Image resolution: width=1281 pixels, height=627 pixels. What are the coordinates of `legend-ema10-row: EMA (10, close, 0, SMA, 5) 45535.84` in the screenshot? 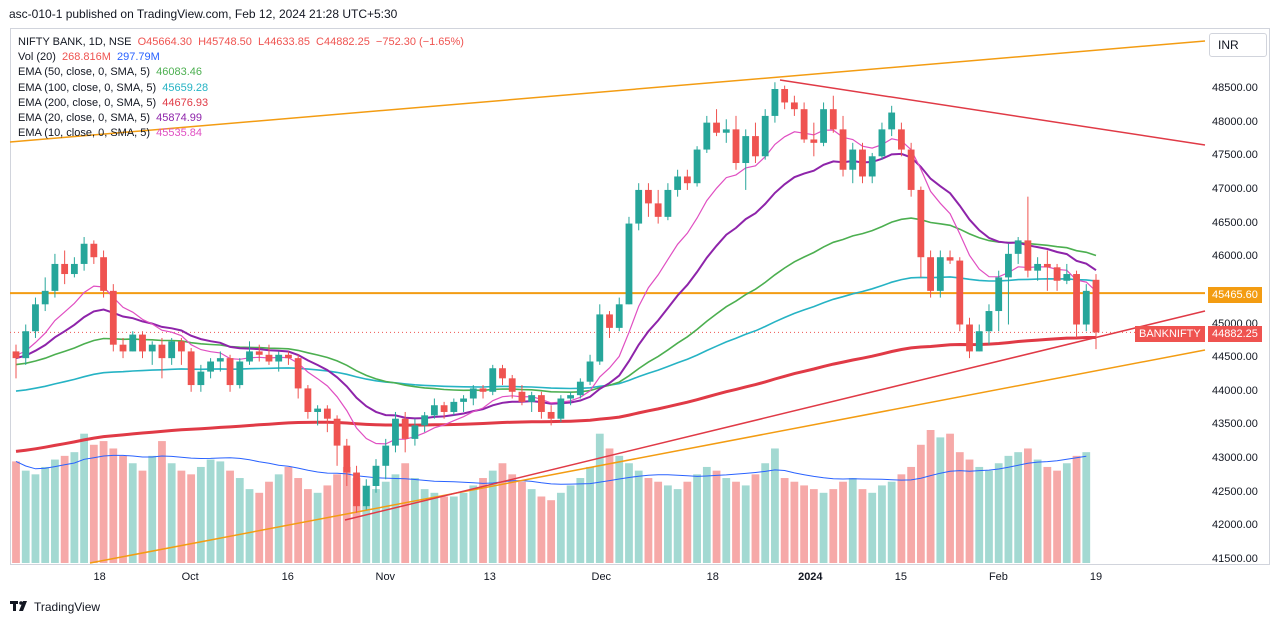 It's located at (241, 133).